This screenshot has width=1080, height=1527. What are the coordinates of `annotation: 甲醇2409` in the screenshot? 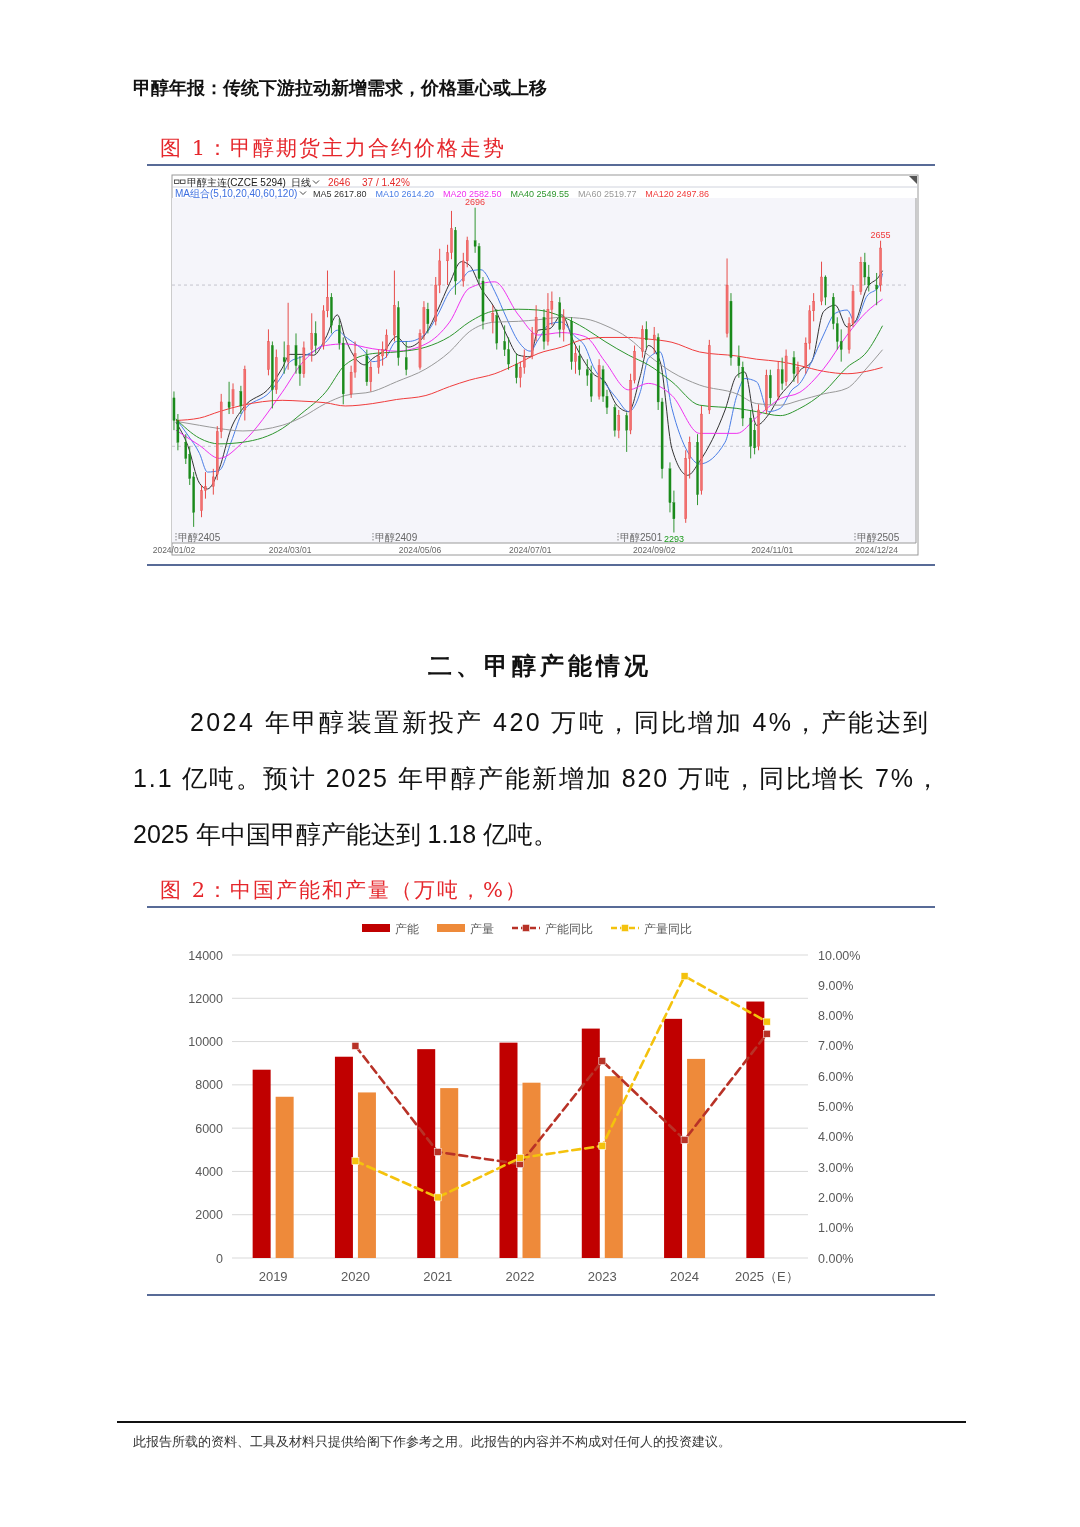 It's located at (396, 537).